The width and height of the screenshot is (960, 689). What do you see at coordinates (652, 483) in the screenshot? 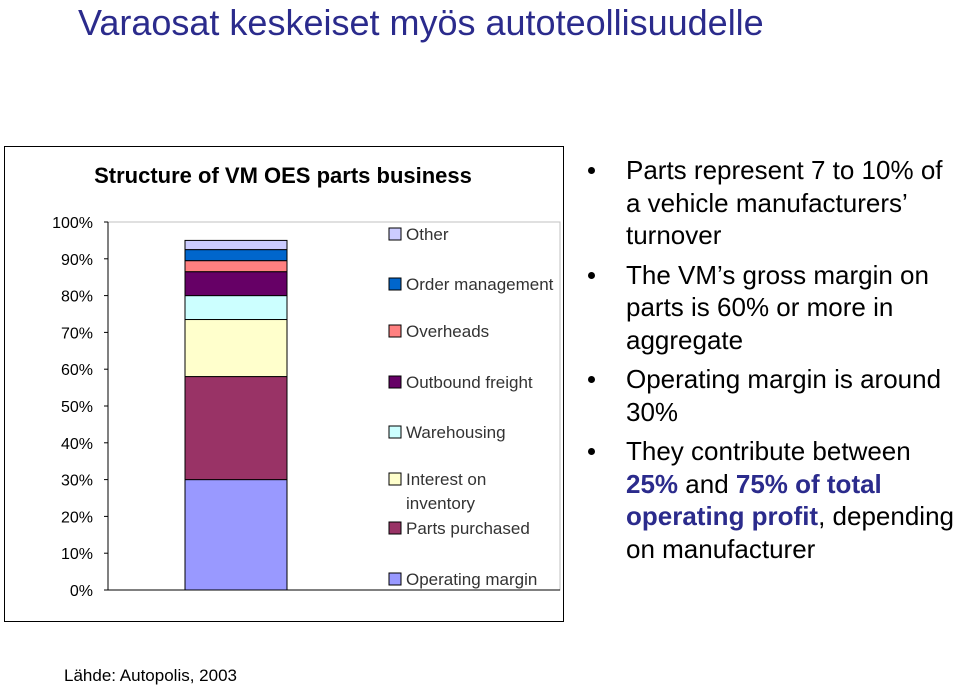
I see `bullet-highlight: 25%` at bounding box center [652, 483].